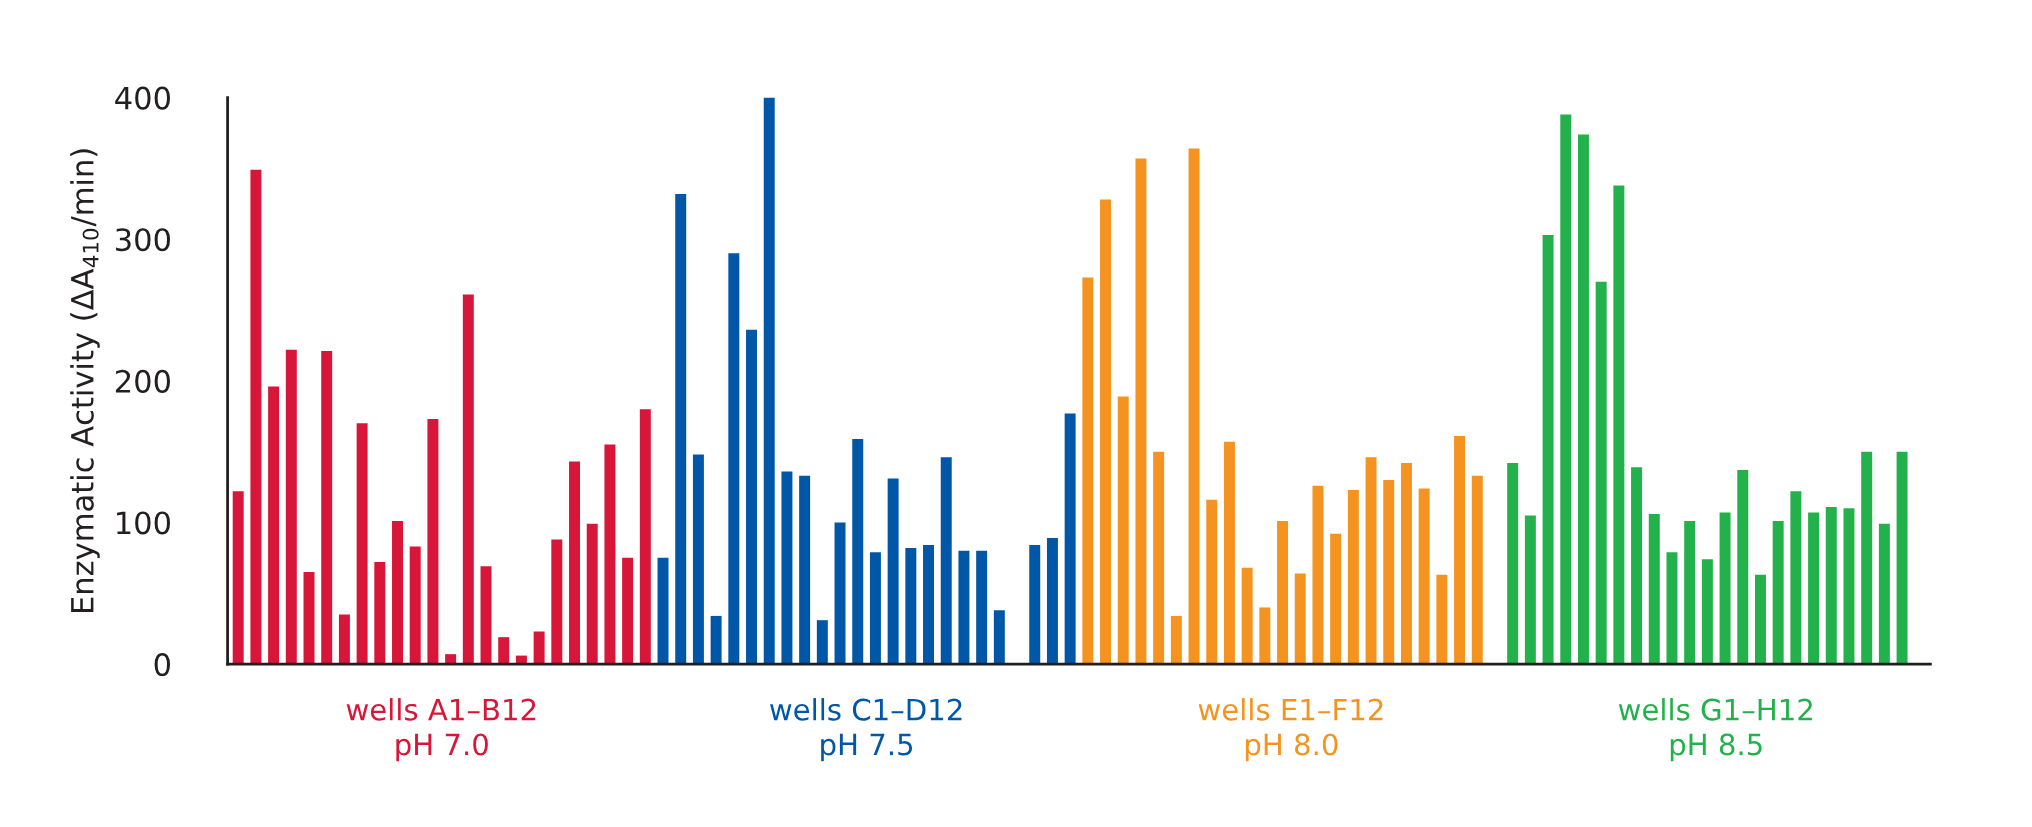 Image resolution: width=2032 pixels, height=827 pixels. I want to click on series-label: wells A1–B12 pH 7.0, so click(441, 730).